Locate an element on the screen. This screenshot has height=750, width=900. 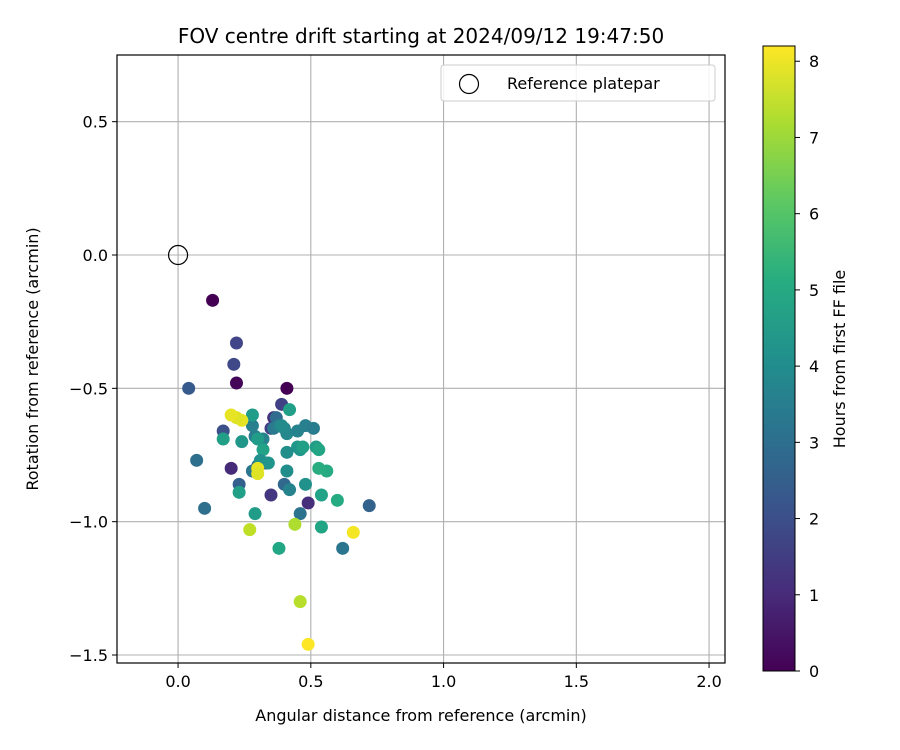
colorbar-tick-label: 7 is located at coordinates (814, 137).